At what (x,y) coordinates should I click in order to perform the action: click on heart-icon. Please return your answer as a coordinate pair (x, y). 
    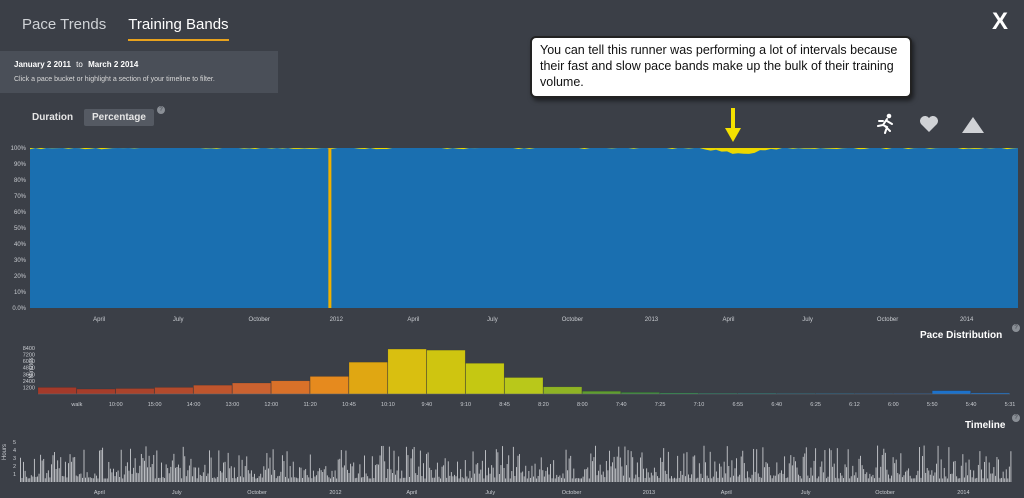
    Looking at the image, I should click on (929, 124).